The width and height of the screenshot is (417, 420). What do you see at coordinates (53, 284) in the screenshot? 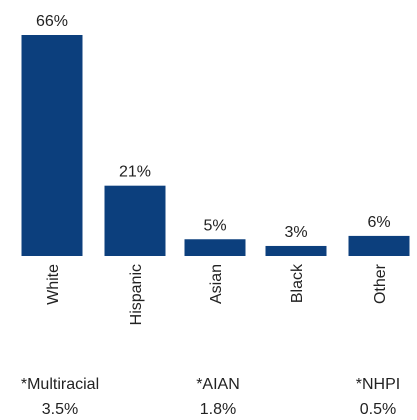
I see `x-tick-label: White` at bounding box center [53, 284].